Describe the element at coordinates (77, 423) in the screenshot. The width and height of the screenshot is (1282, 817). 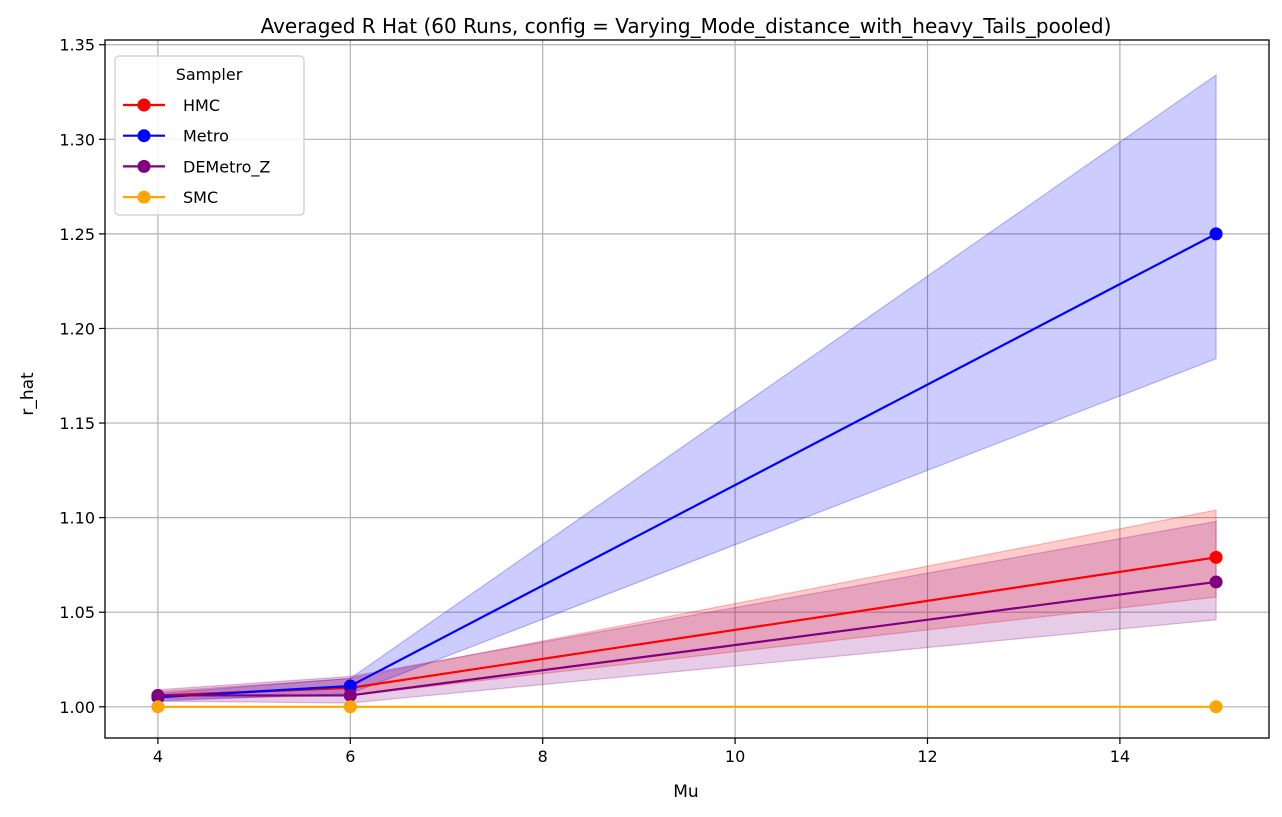
I see `y-tick-label: 1.15` at that location.